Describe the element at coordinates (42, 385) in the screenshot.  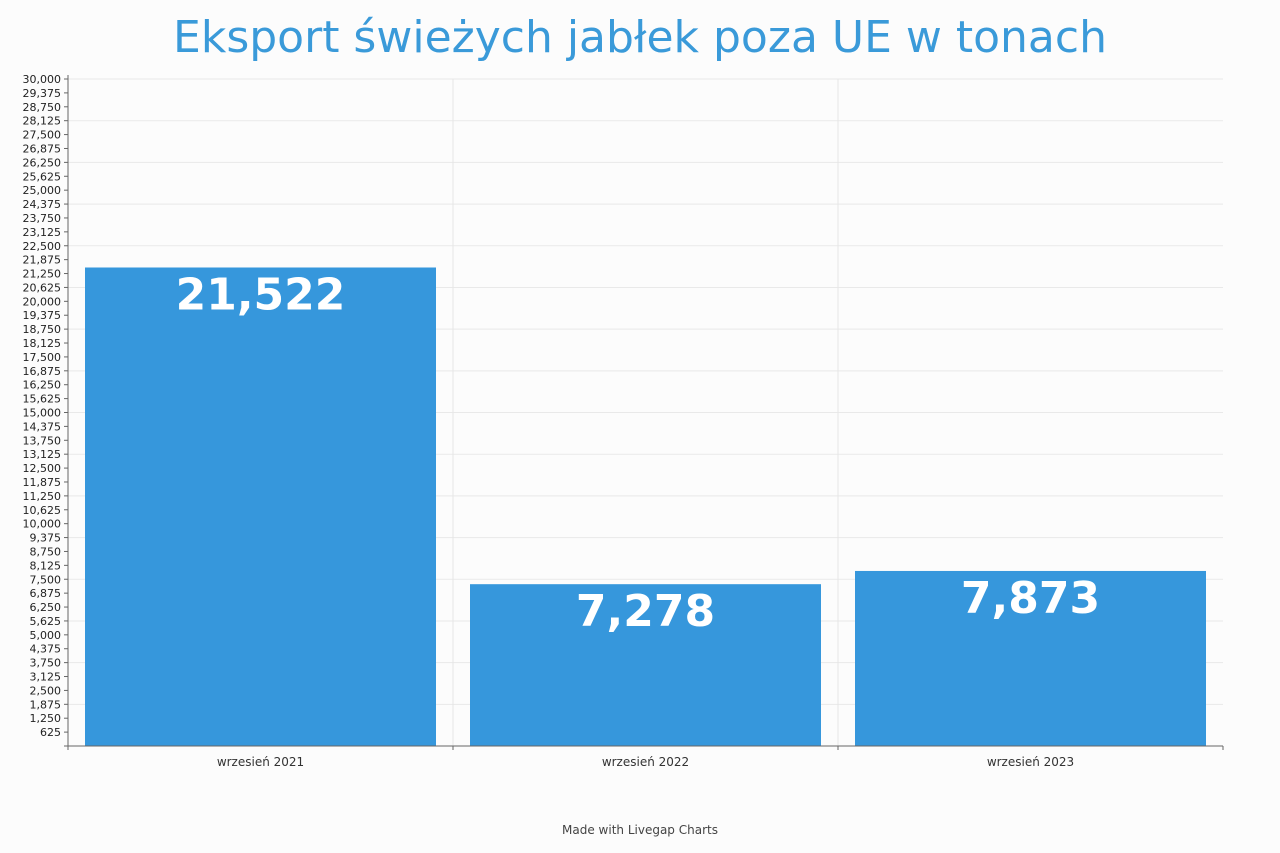
I see `y-tick-label: 16,250` at that location.